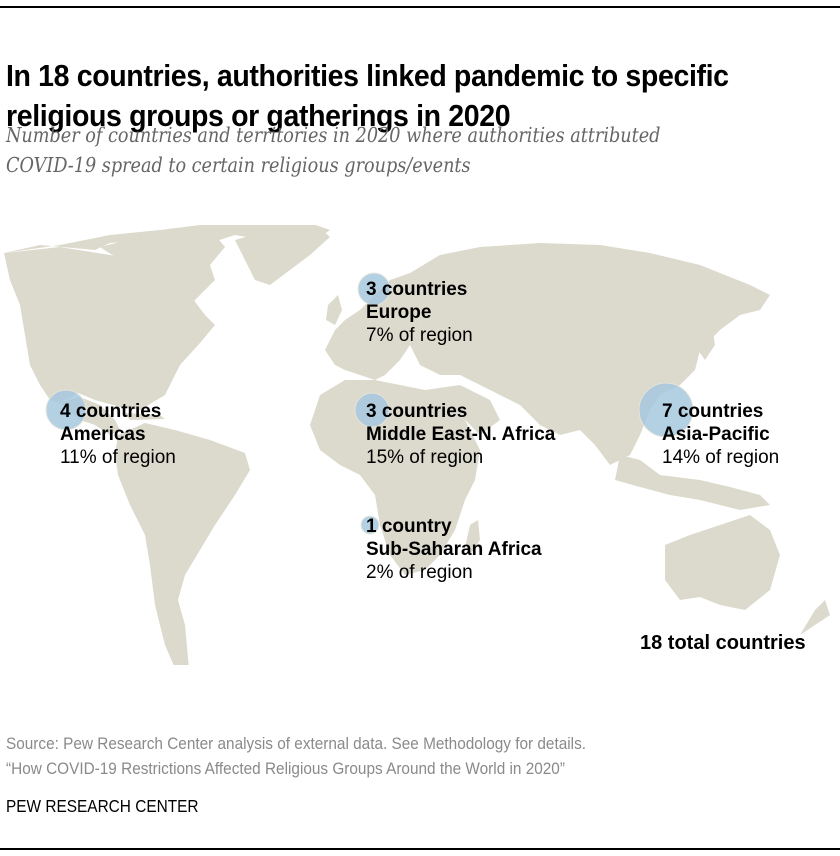 Image resolution: width=840 pixels, height=856 pixels. Describe the element at coordinates (706, 342) in the screenshot. I see `japan-shape` at that location.